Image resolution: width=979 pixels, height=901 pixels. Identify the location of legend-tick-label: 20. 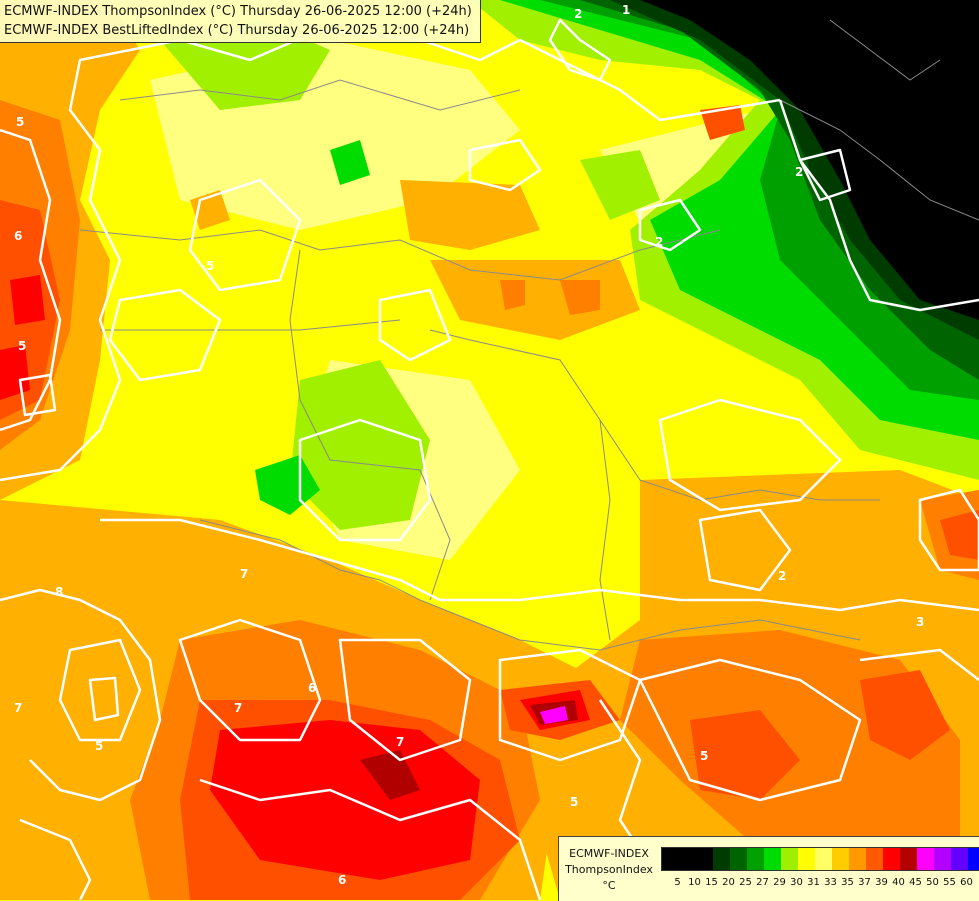
(728, 882).